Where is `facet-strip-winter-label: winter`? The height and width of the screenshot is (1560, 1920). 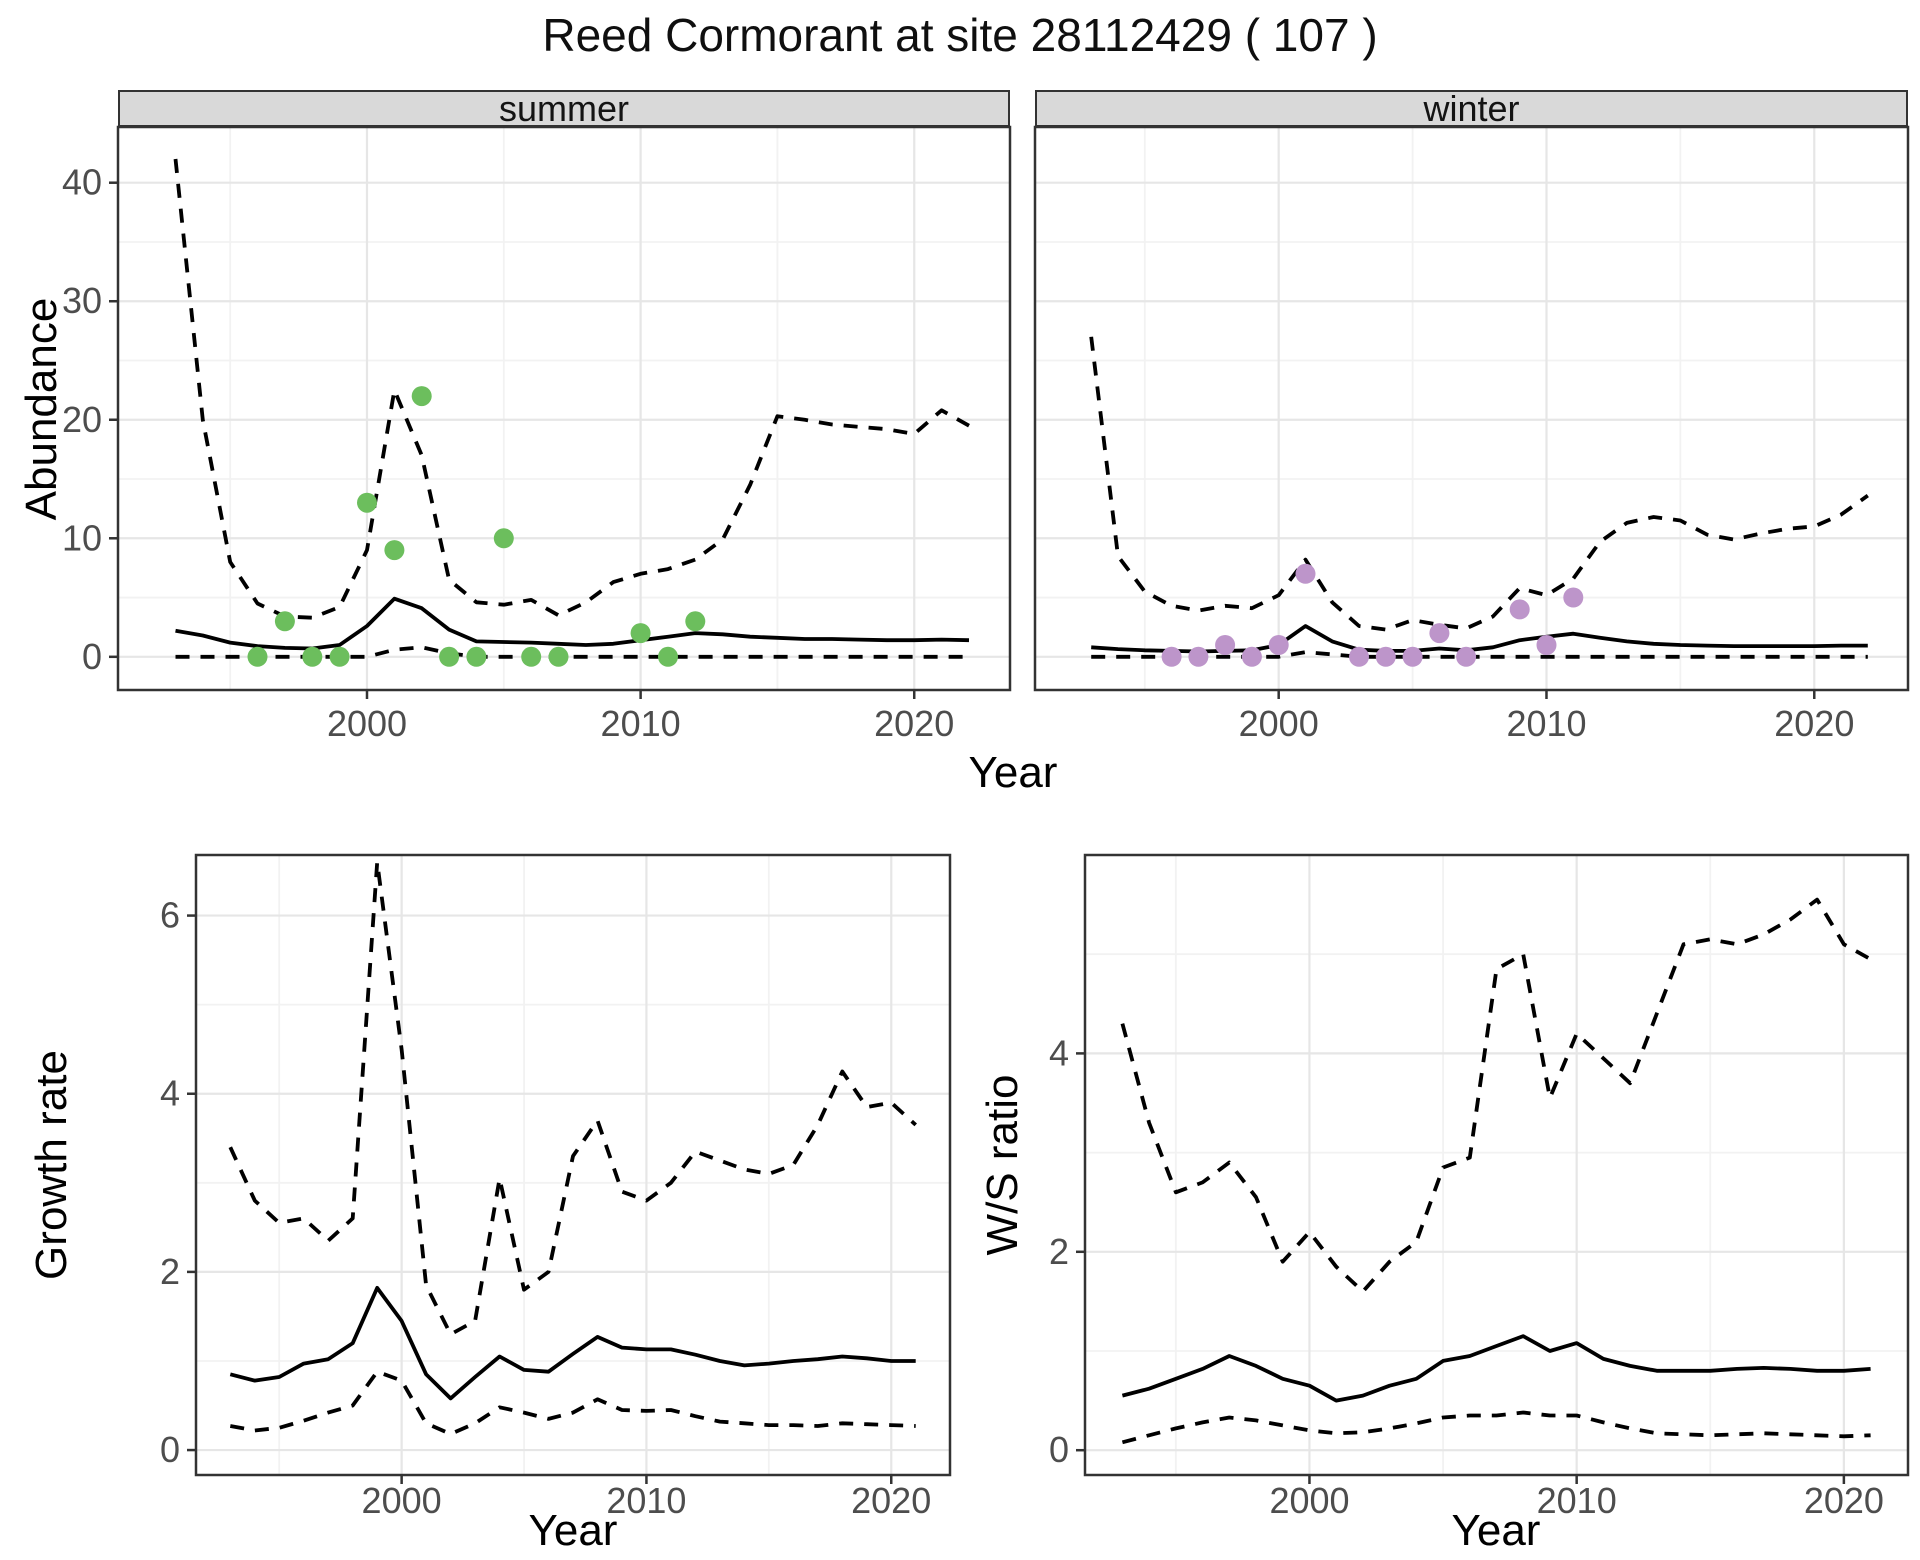
facet-strip-winter-label: winter is located at coordinates (1471, 108).